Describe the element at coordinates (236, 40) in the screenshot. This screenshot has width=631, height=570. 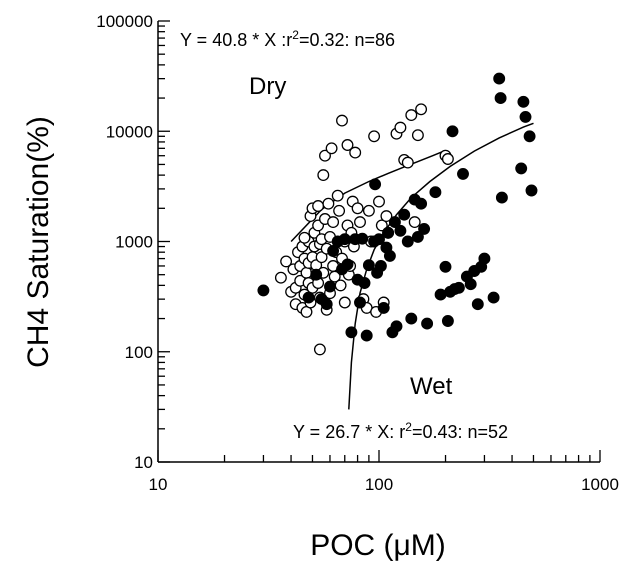
I see `dry-eq-part-1: Y = 40.8 * X :r` at that location.